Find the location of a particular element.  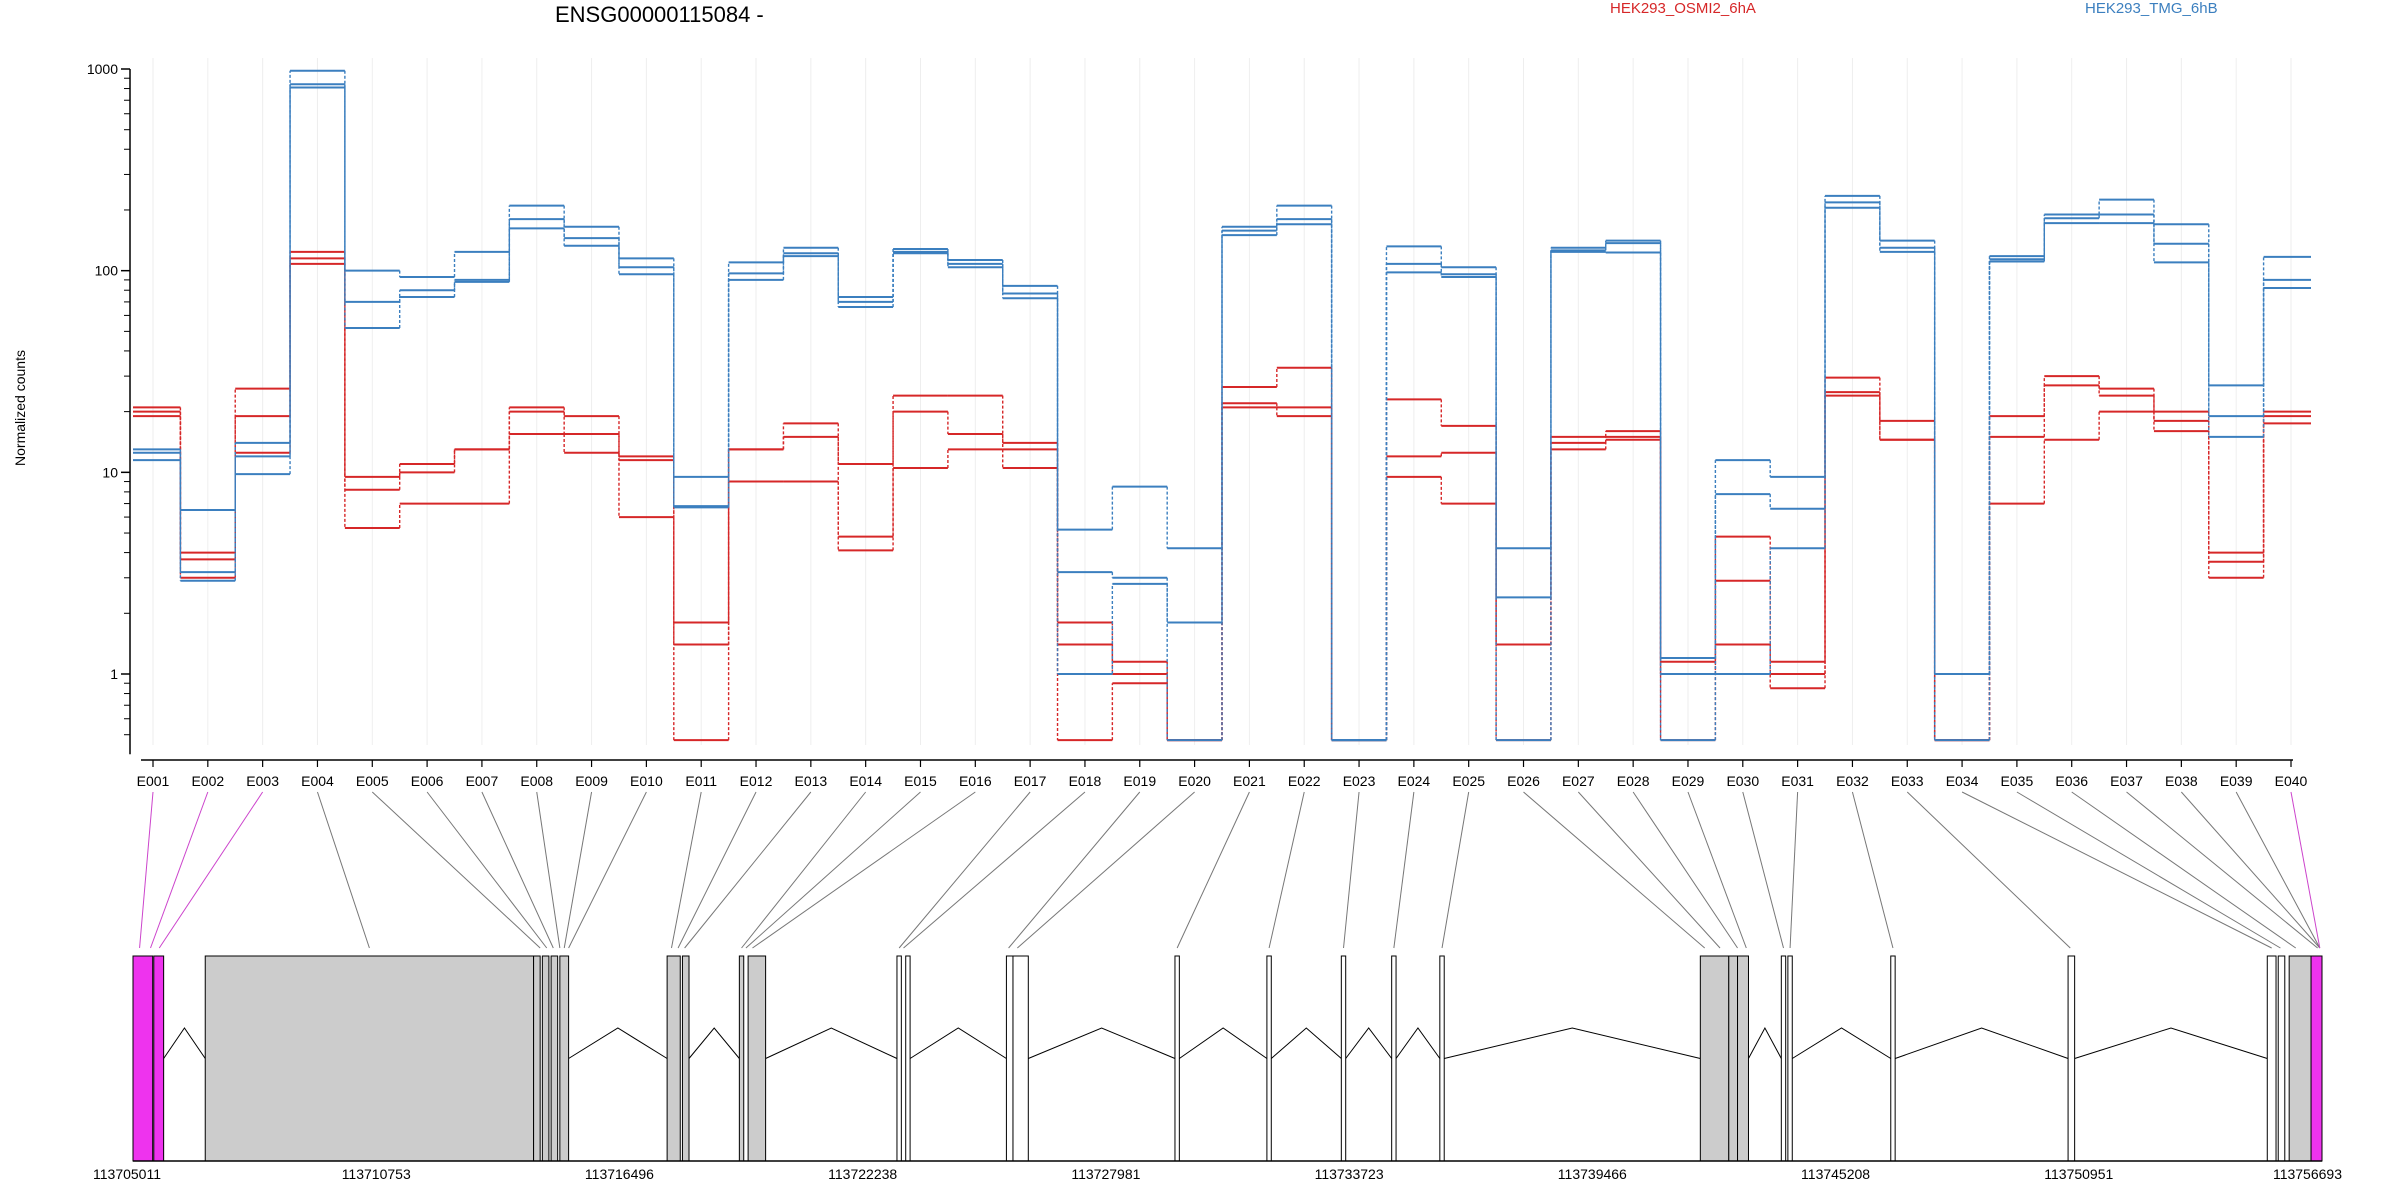

exon-bin-label: E019 is located at coordinates (1139, 781).